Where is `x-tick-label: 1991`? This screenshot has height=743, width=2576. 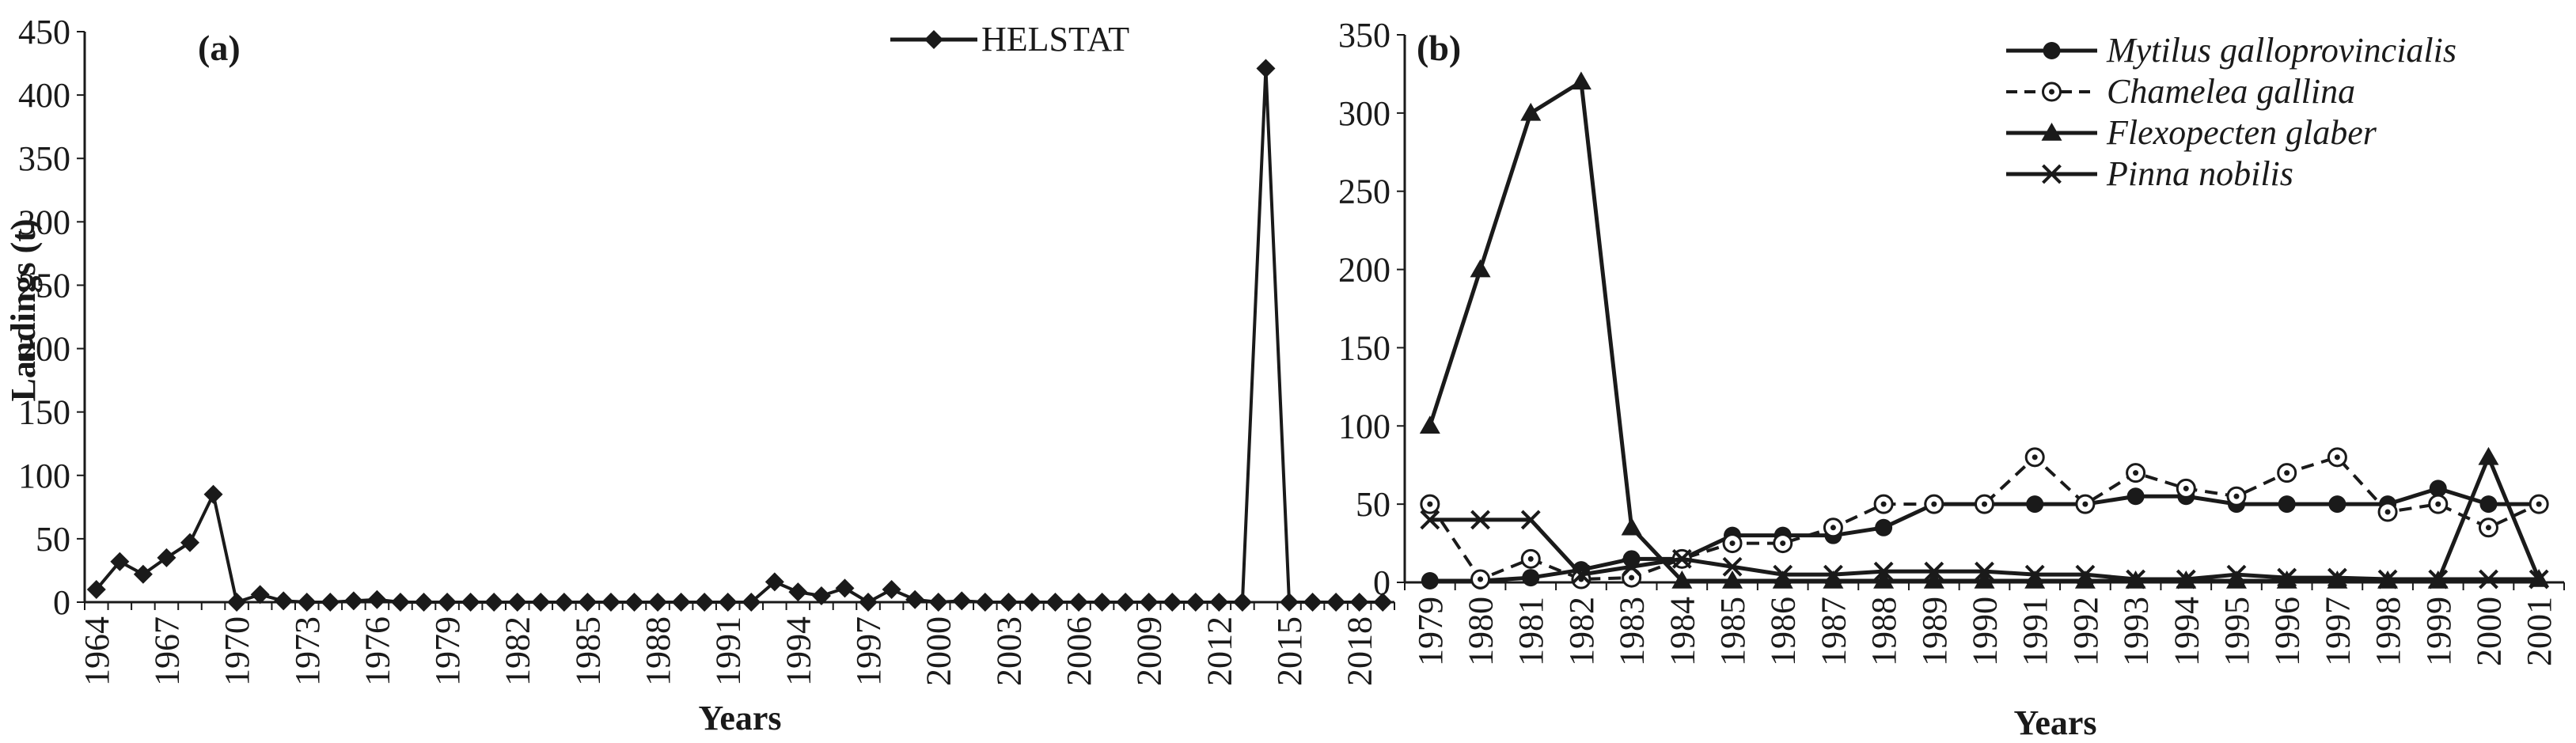
x-tick-label: 1991 is located at coordinates (728, 651).